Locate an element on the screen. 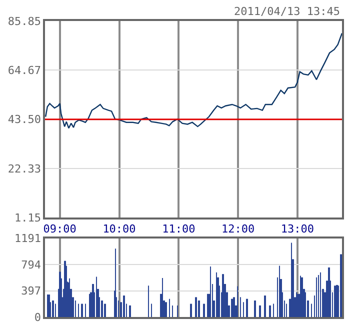 Image resolution: width=350 pixels, height=330 pixels. x-tick-label: 10:00 is located at coordinates (119, 229).